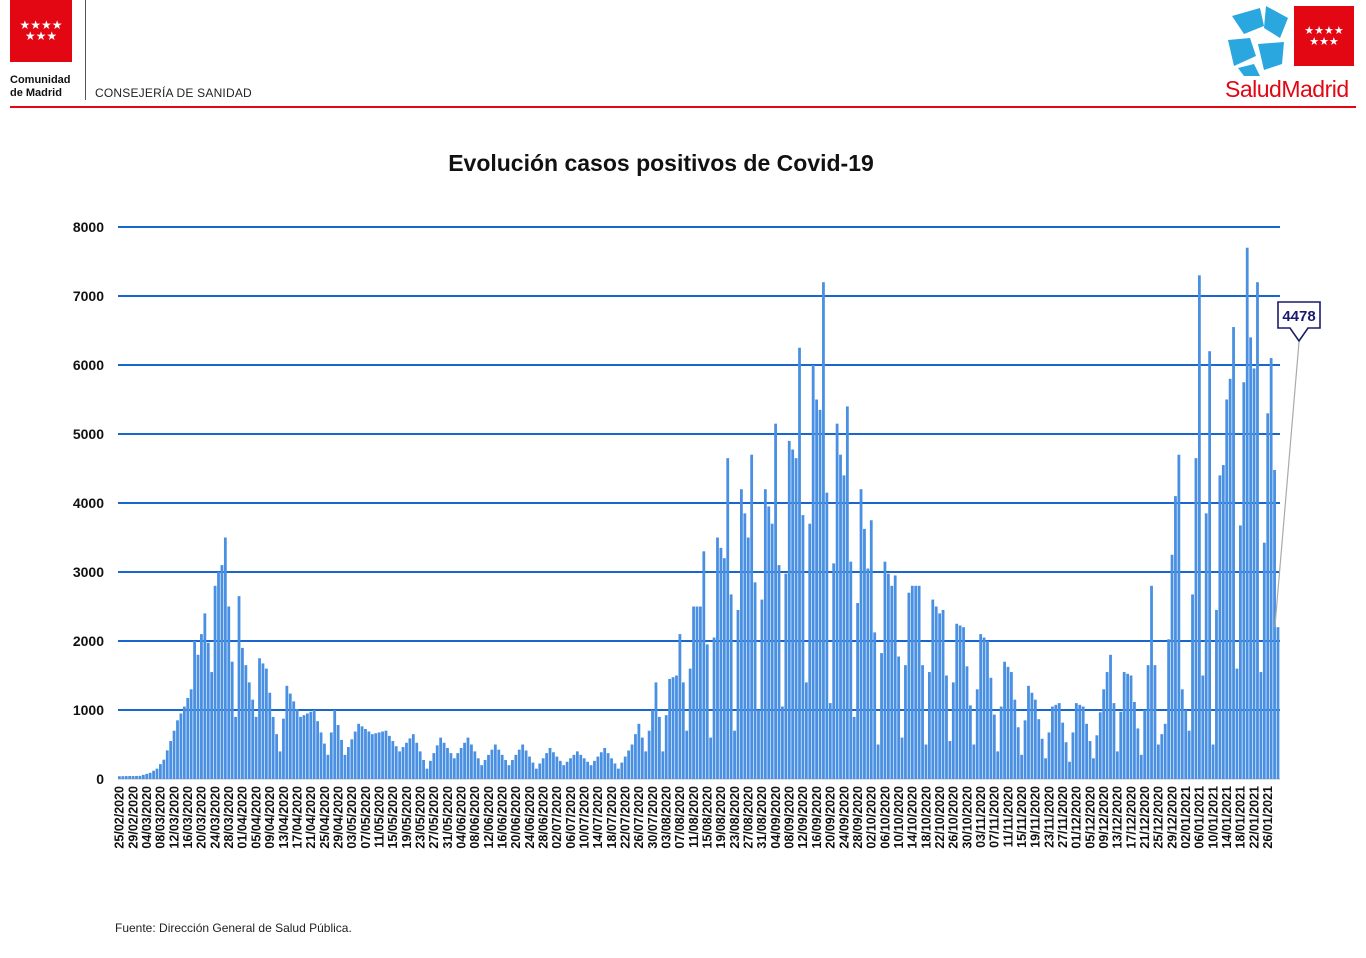 Image resolution: width=1366 pixels, height=958 pixels. What do you see at coordinates (462, 817) in the screenshot?
I see `x-tick-label: 04/06/2020` at bounding box center [462, 817].